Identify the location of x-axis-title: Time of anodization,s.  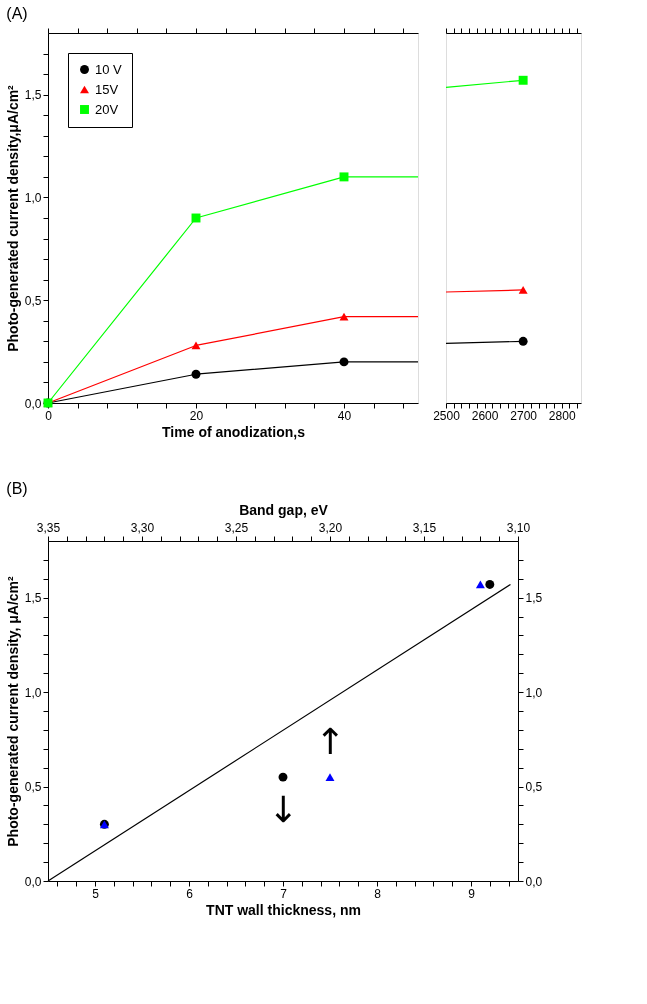
(234, 431).